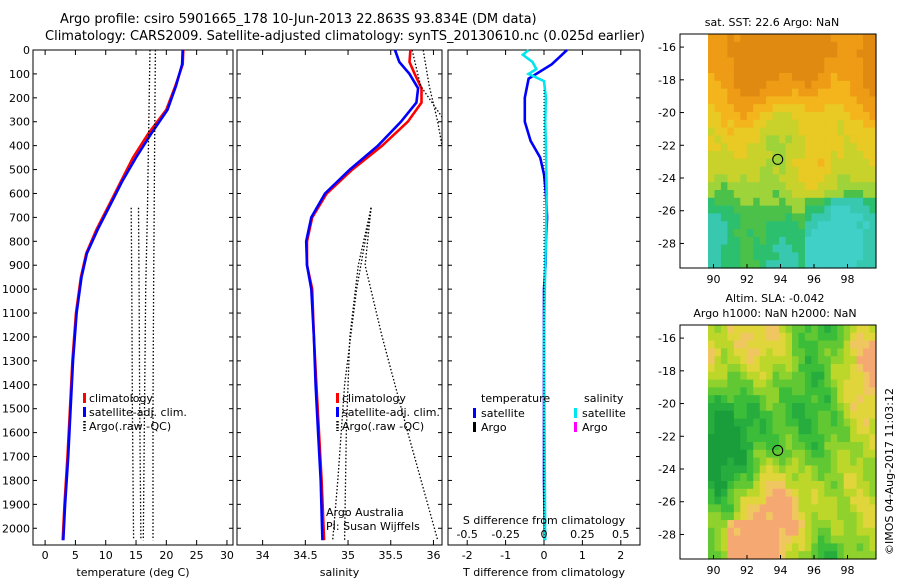 The height and width of the screenshot is (580, 900). Describe the element at coordinates (16, 337) in the screenshot. I see `depth-tick-label: 1200` at that location.